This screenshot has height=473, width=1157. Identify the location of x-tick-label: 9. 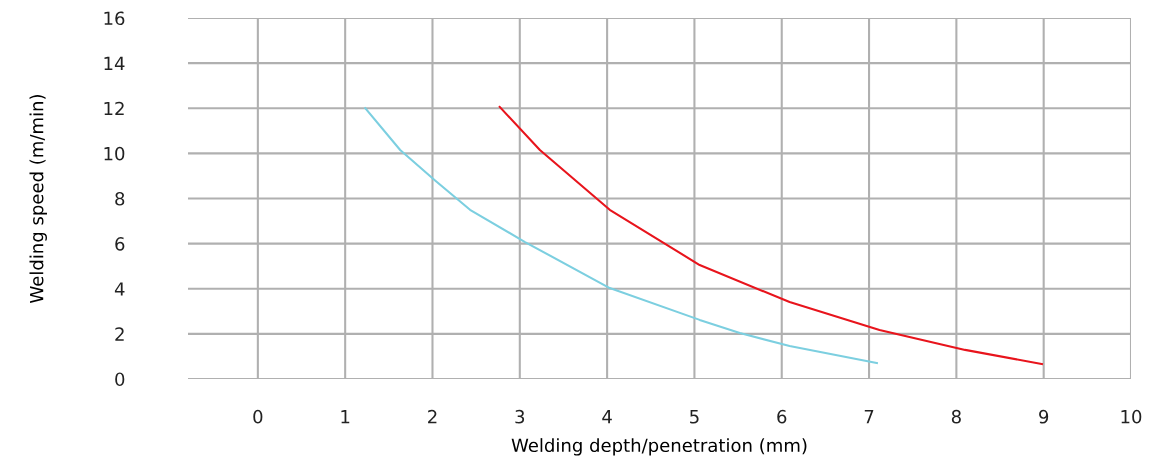
(1044, 416).